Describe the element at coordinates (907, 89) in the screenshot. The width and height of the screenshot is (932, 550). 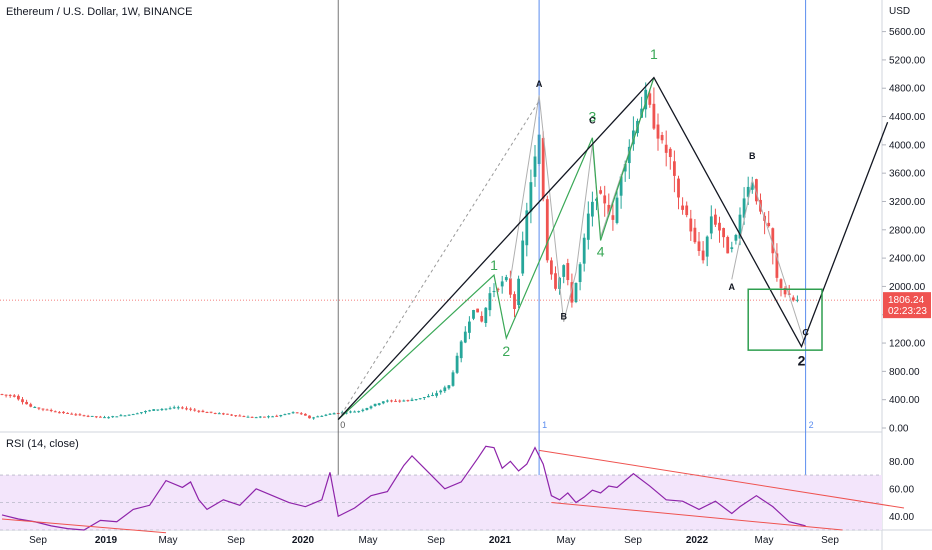
I see `price-tick-label: 4800.00` at that location.